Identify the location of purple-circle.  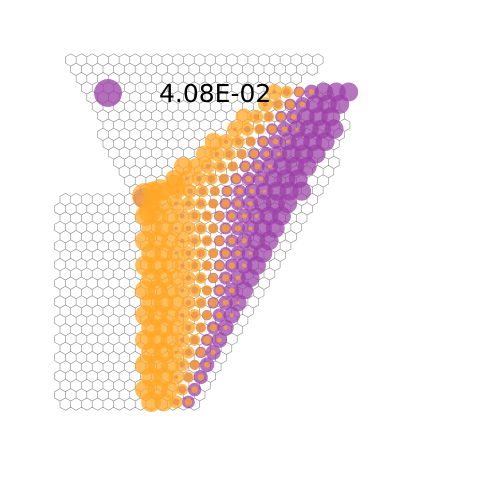
(302, 191).